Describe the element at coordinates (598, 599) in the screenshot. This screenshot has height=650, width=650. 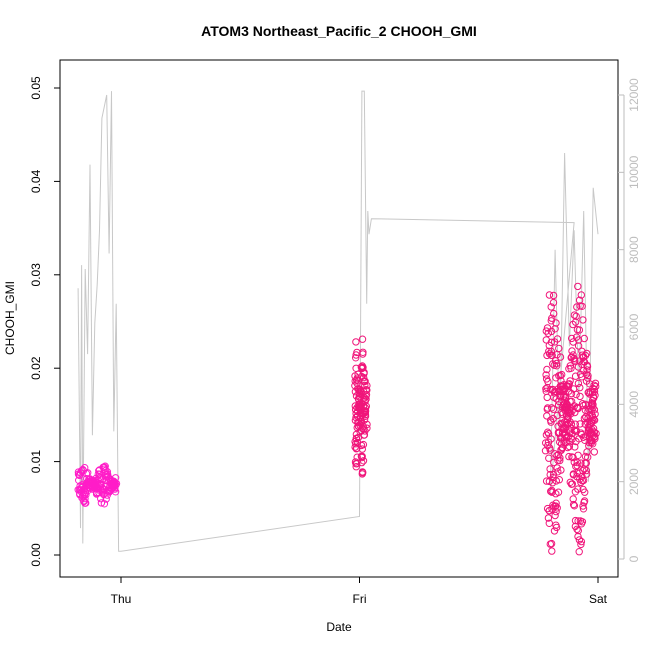
I see `x-tick-label: Sat` at that location.